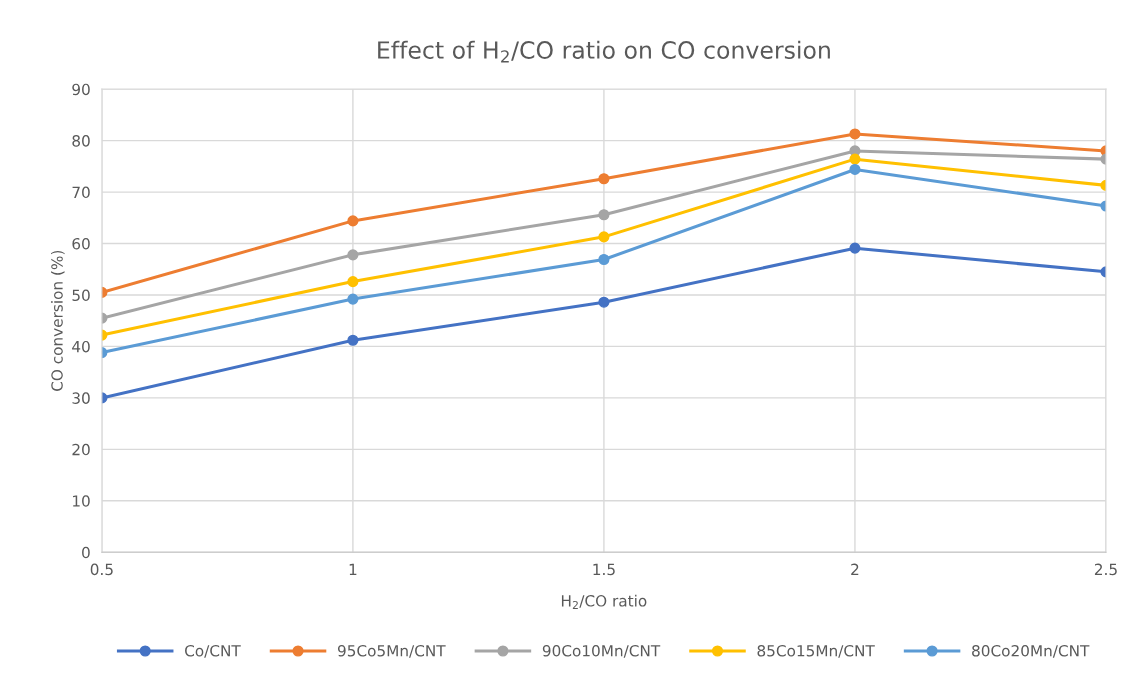  Describe the element at coordinates (81, 192) in the screenshot. I see `y-tick-label: 70` at that location.